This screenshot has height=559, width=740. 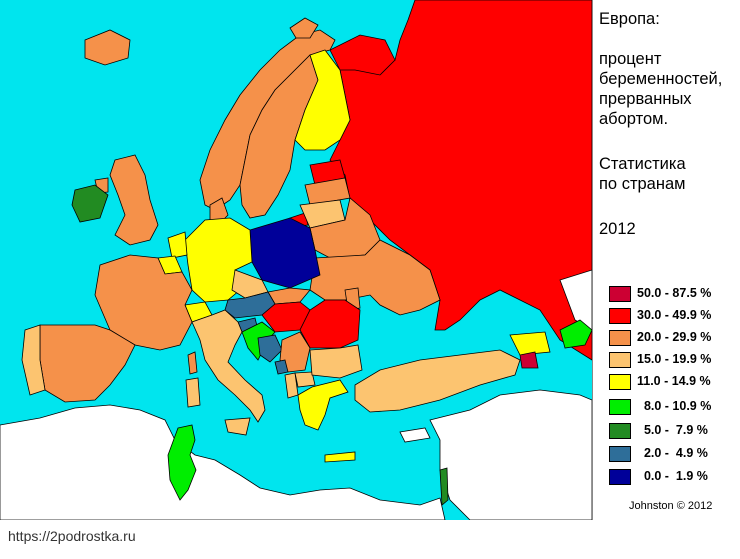 What do you see at coordinates (674, 315) in the screenshot?
I see `legend-label: 30.0 - 49.9 %` at bounding box center [674, 315].